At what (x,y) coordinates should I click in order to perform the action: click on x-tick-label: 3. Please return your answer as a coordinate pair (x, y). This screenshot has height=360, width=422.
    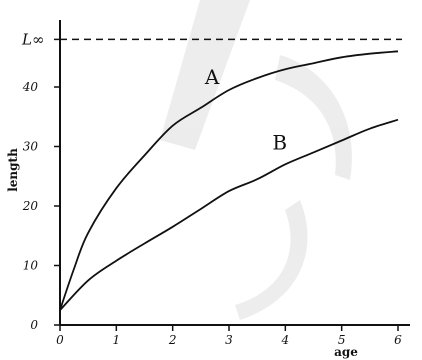
    Looking at the image, I should click on (229, 340).